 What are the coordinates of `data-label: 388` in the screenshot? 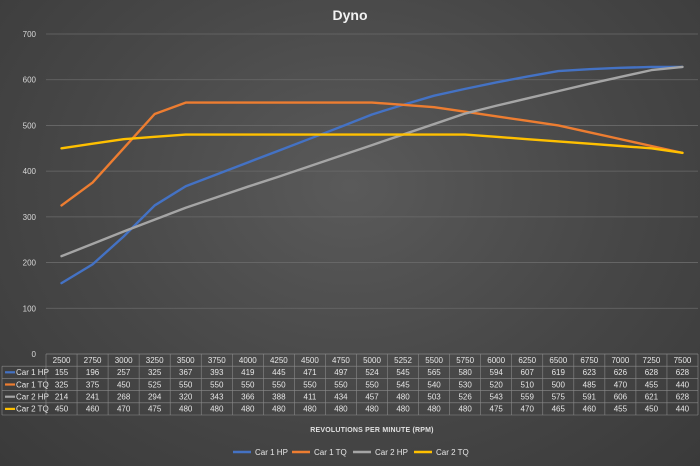 It's located at (279, 397).